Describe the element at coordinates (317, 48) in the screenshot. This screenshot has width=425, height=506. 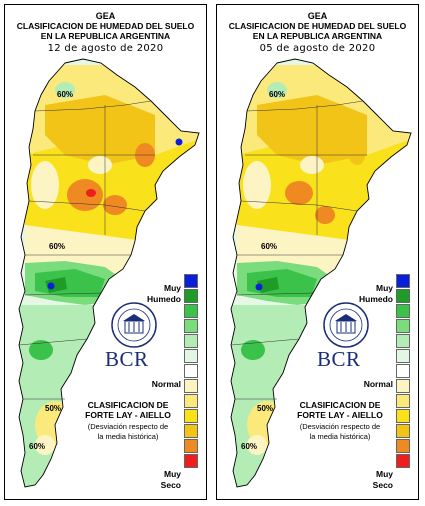
I see `map-date: 05 de agosto de 2020` at that location.